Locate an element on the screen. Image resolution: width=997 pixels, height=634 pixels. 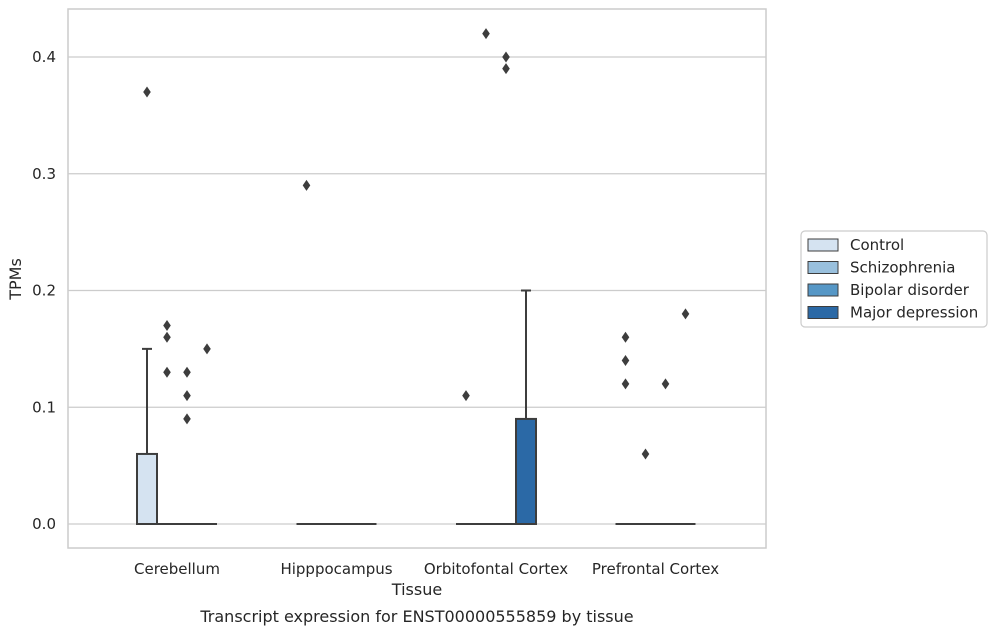
legend-frame is located at coordinates (894, 279).